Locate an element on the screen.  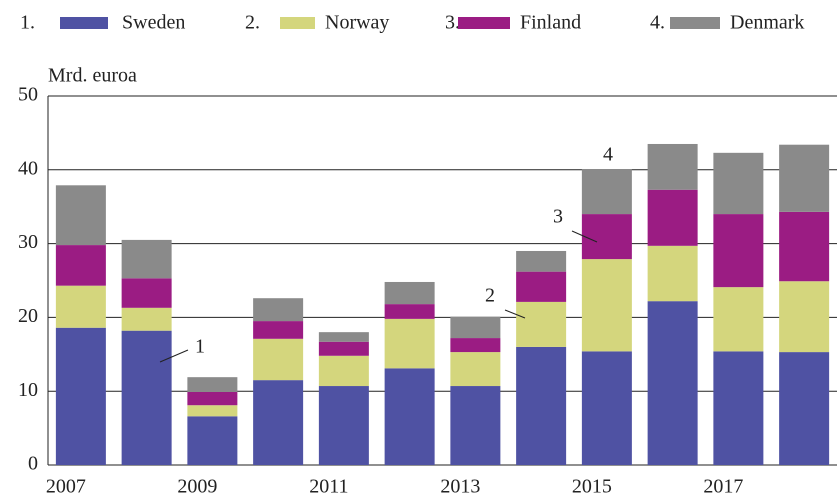
annotation: 3 is located at coordinates (558, 217).